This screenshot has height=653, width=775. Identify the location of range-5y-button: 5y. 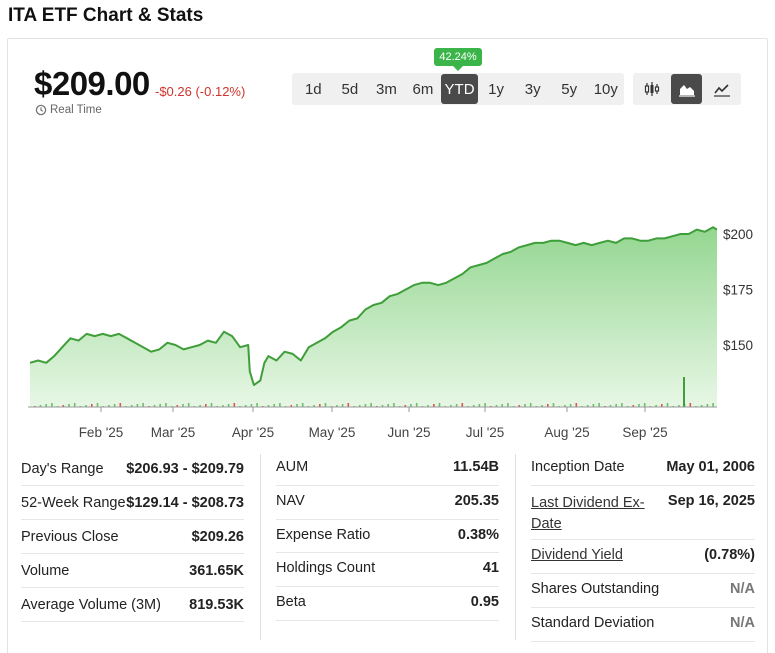
(569, 89).